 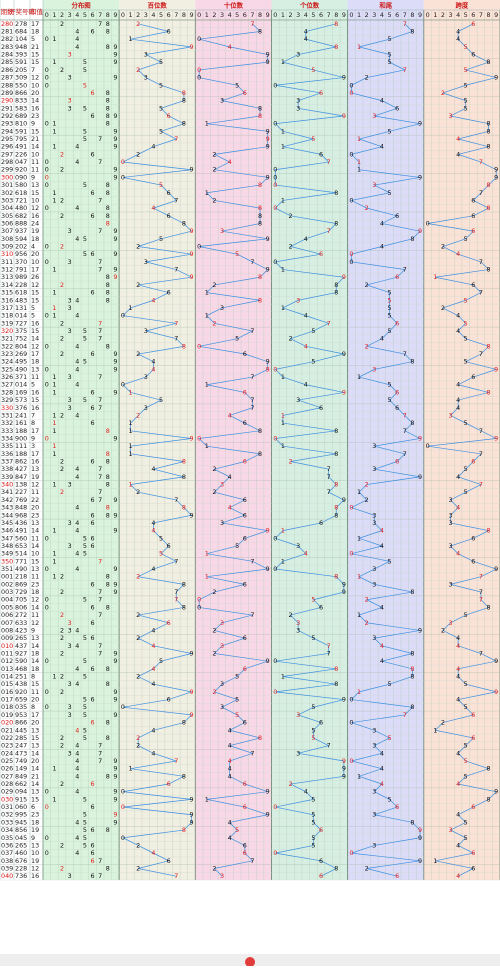 I want to click on issue: 006, so click(x=7, y=615).